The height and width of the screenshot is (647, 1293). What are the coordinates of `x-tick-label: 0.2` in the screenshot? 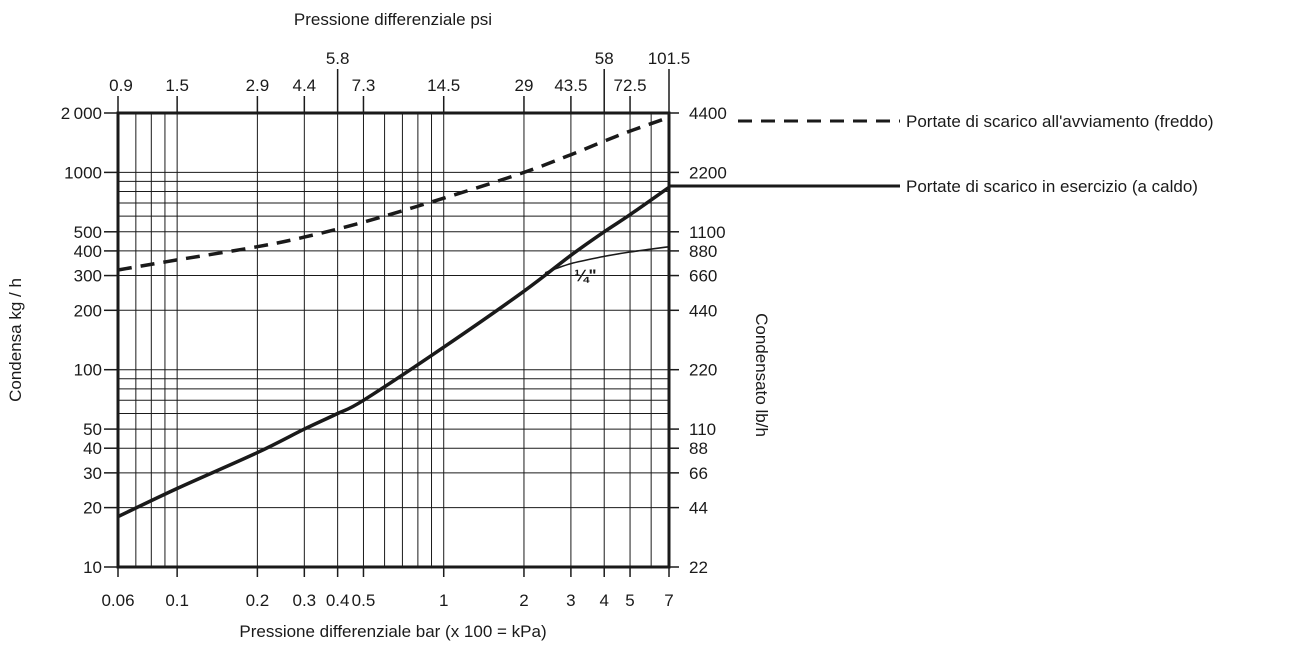 It's located at (258, 600).